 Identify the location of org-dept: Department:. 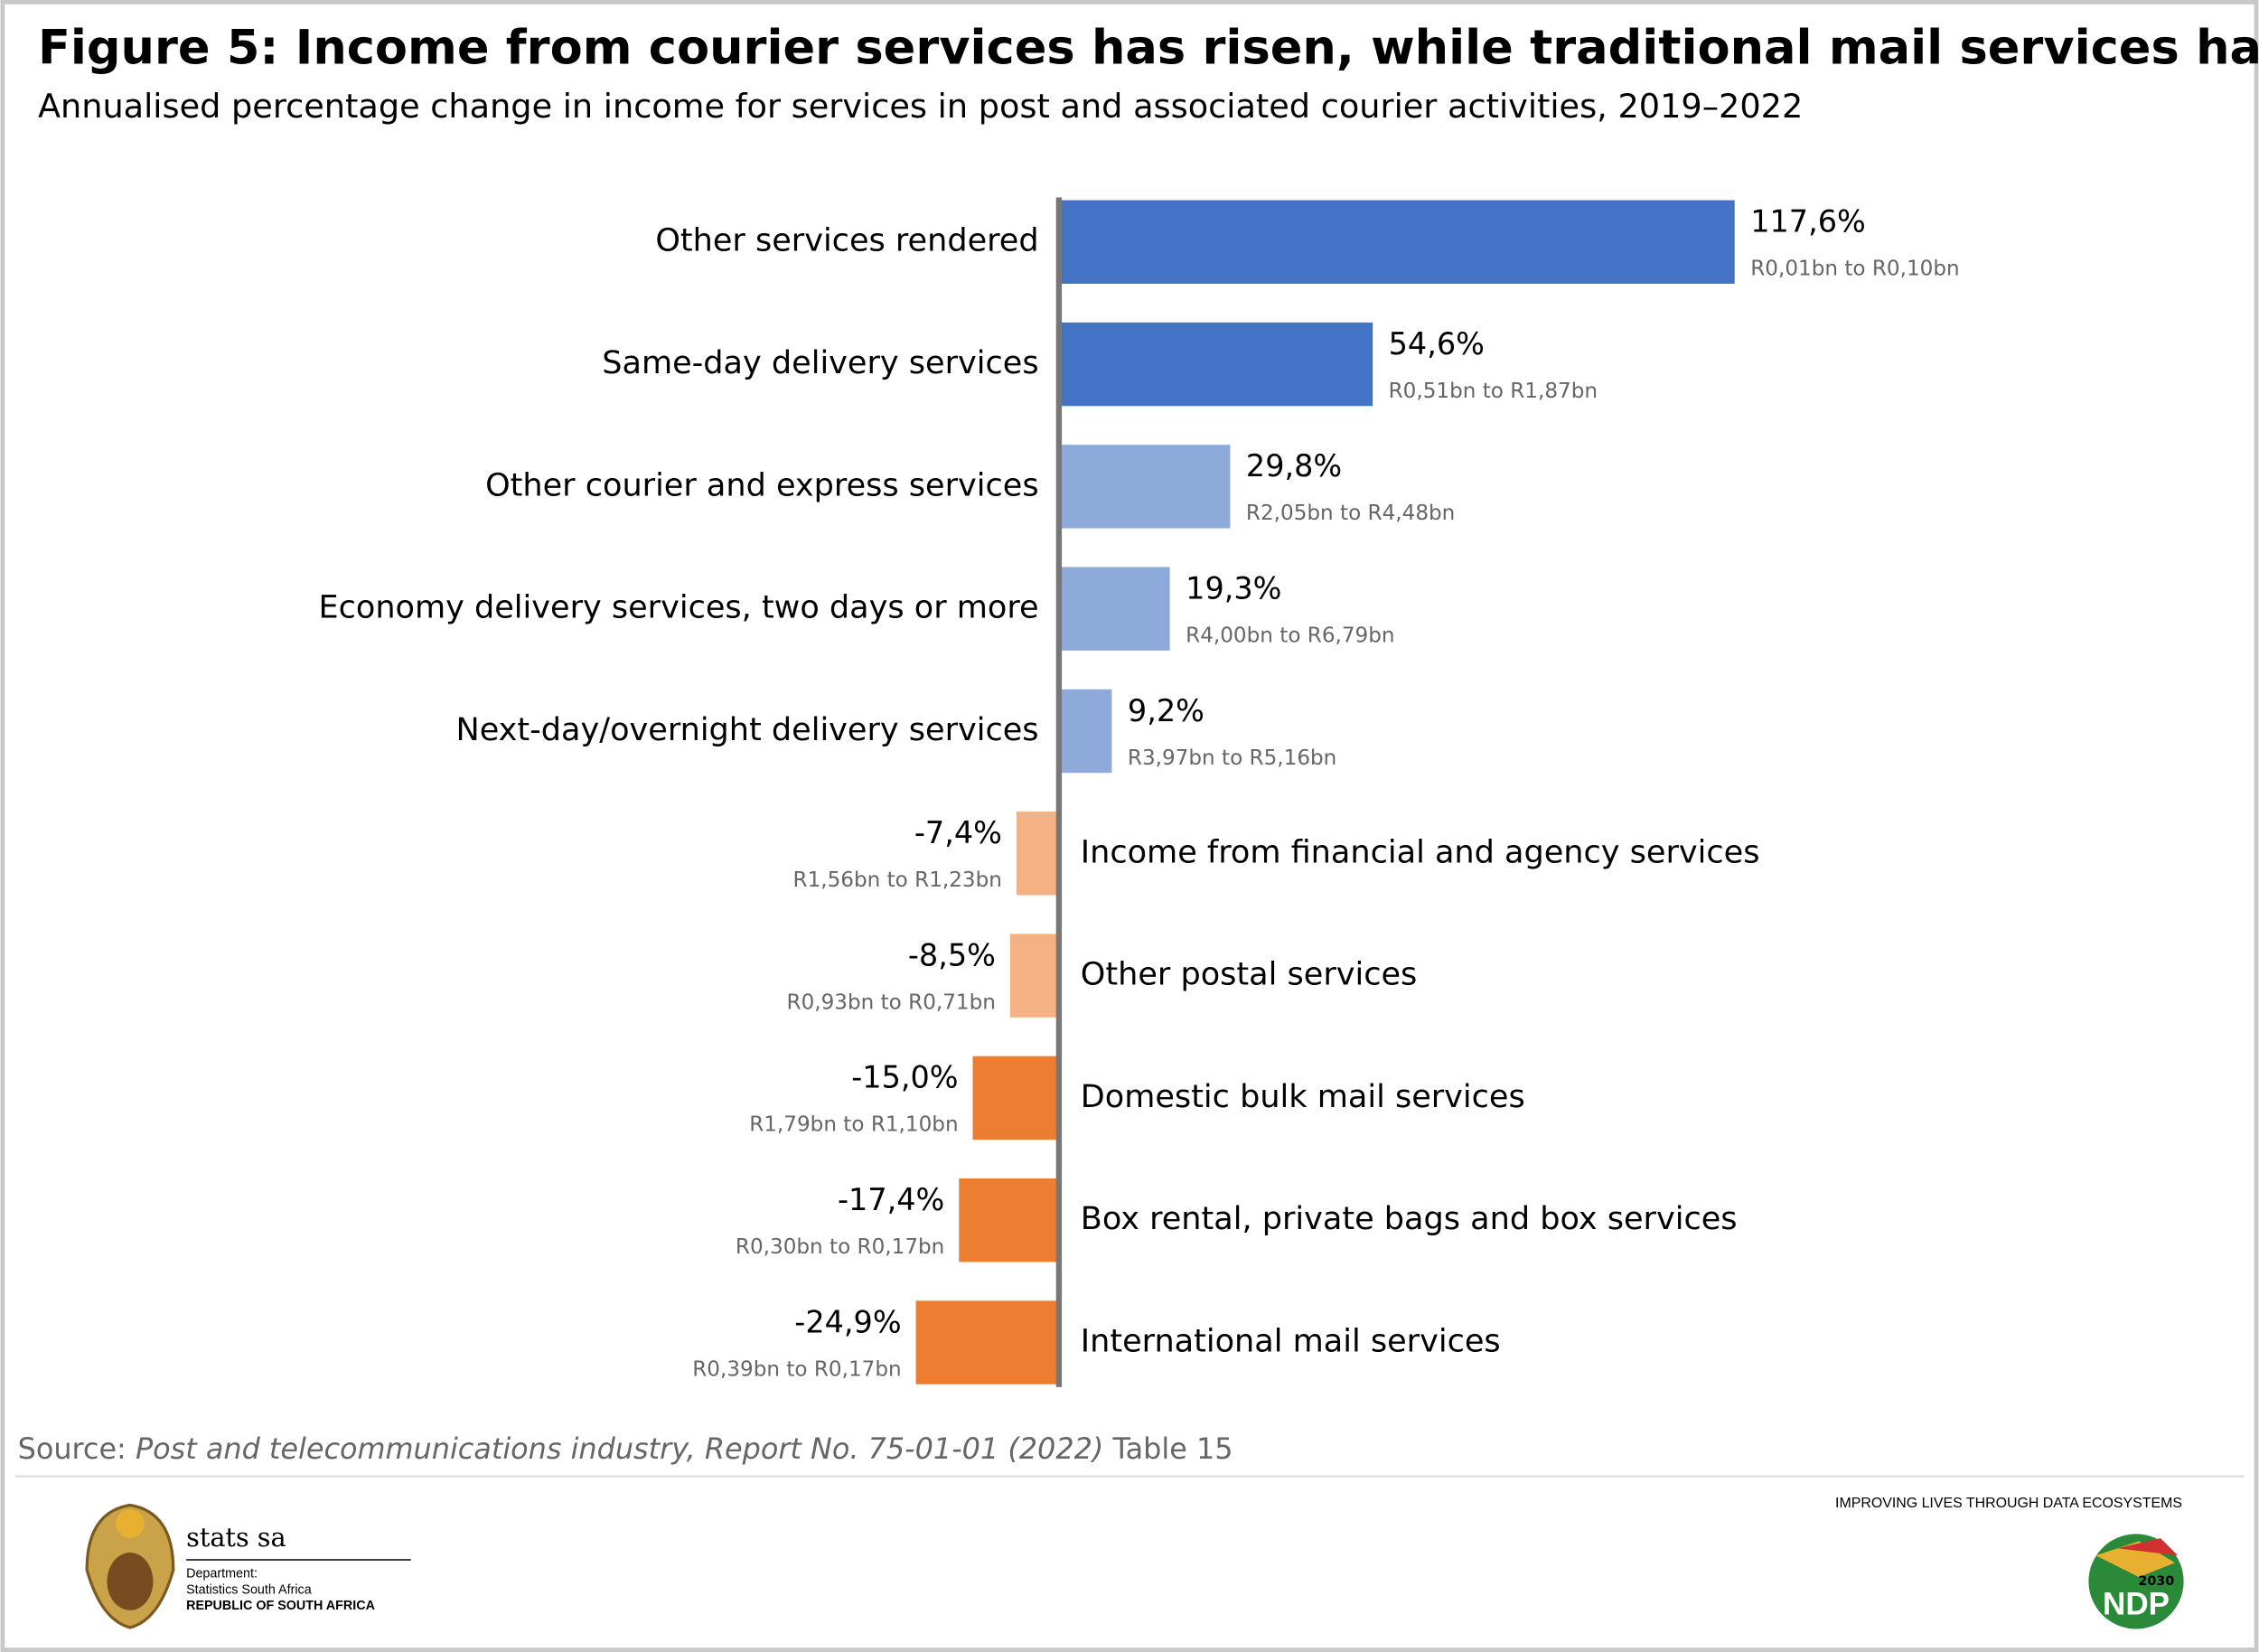
(222, 1574).